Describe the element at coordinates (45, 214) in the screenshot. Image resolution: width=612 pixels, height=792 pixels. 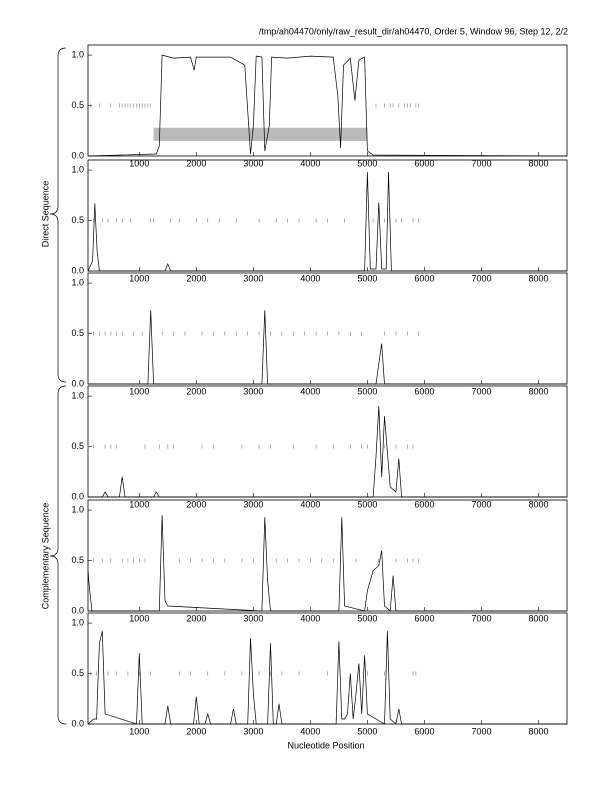
I see `group-label: Direct Sequence` at that location.